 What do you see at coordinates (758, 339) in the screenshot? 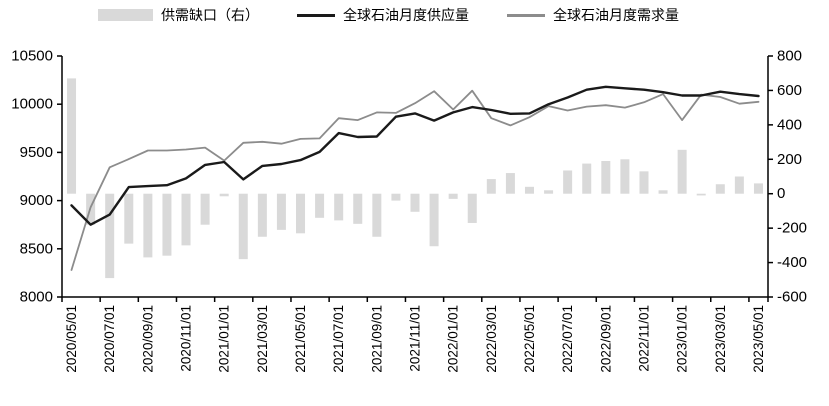
I see `x-axis-label: 2023/05/01` at bounding box center [758, 339].